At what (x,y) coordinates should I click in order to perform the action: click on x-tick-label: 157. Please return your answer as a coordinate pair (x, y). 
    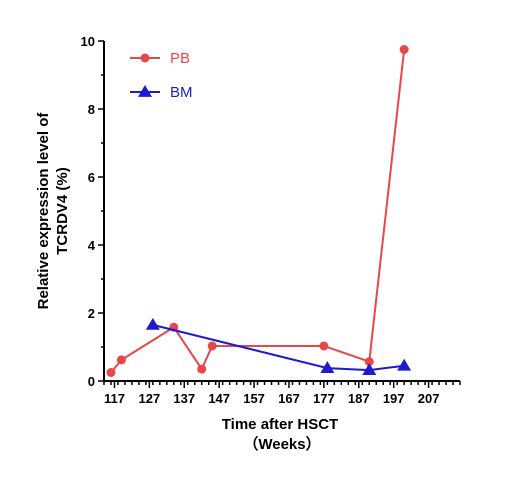
    Looking at the image, I should click on (254, 398).